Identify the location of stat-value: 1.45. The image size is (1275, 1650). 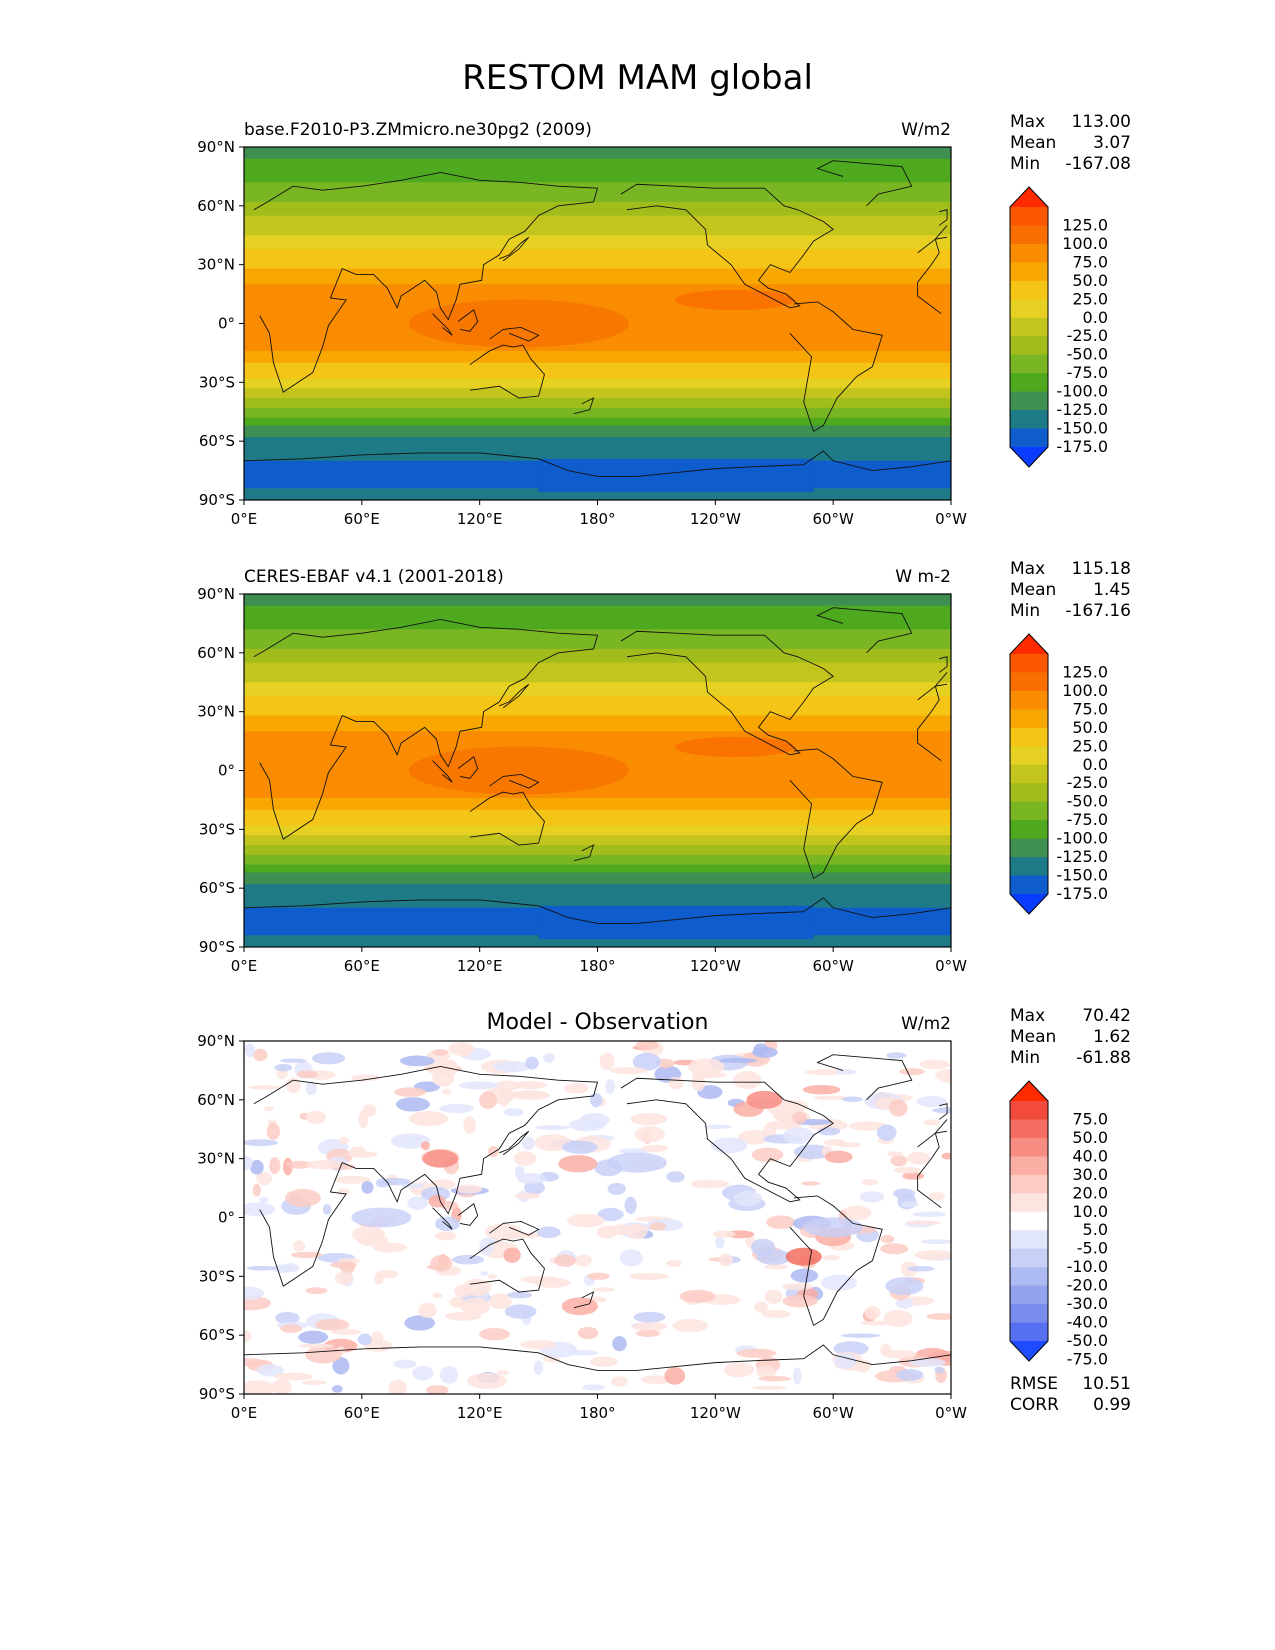
(1112, 590).